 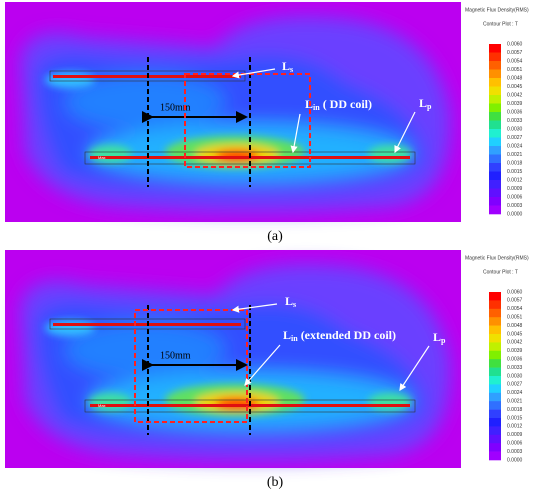 What do you see at coordinates (70, 328) in the screenshot?
I see `contour-cyan` at bounding box center [70, 328].